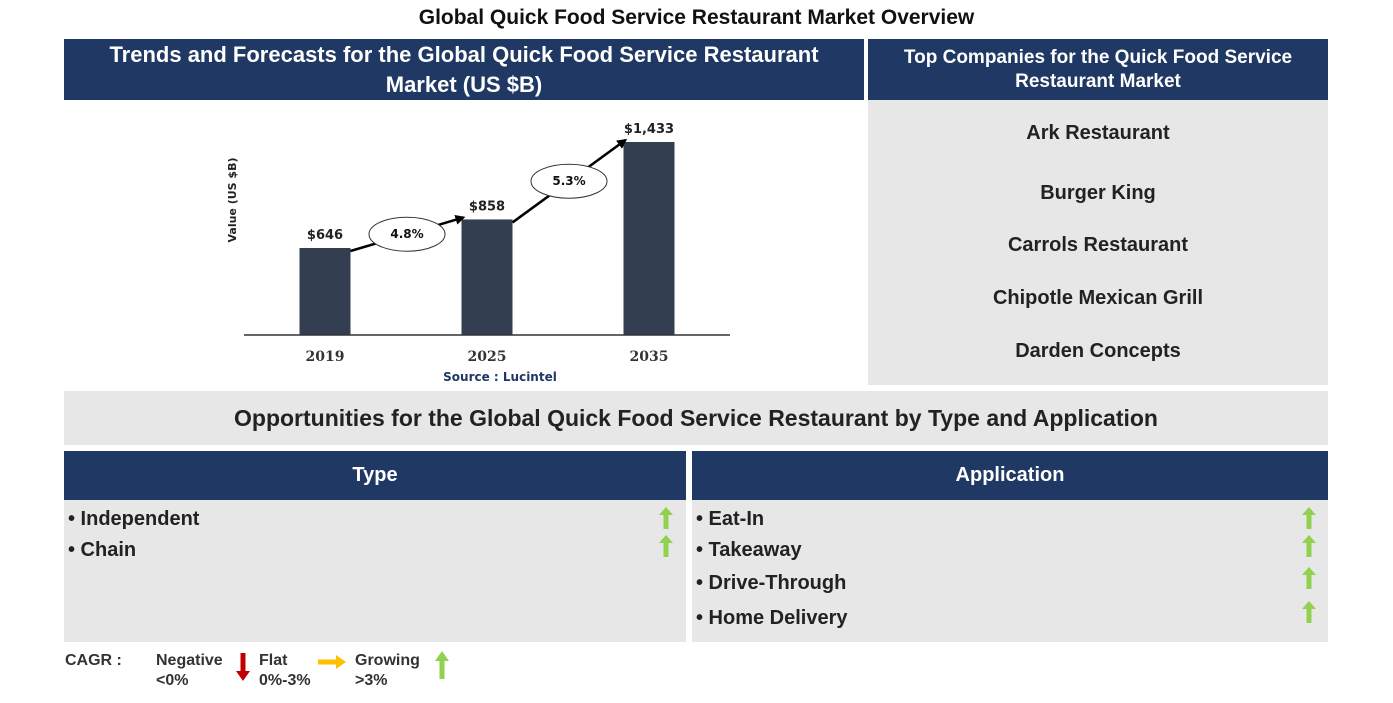 This screenshot has height=703, width=1393. I want to click on company-item: Darden Concepts, so click(1098, 351).